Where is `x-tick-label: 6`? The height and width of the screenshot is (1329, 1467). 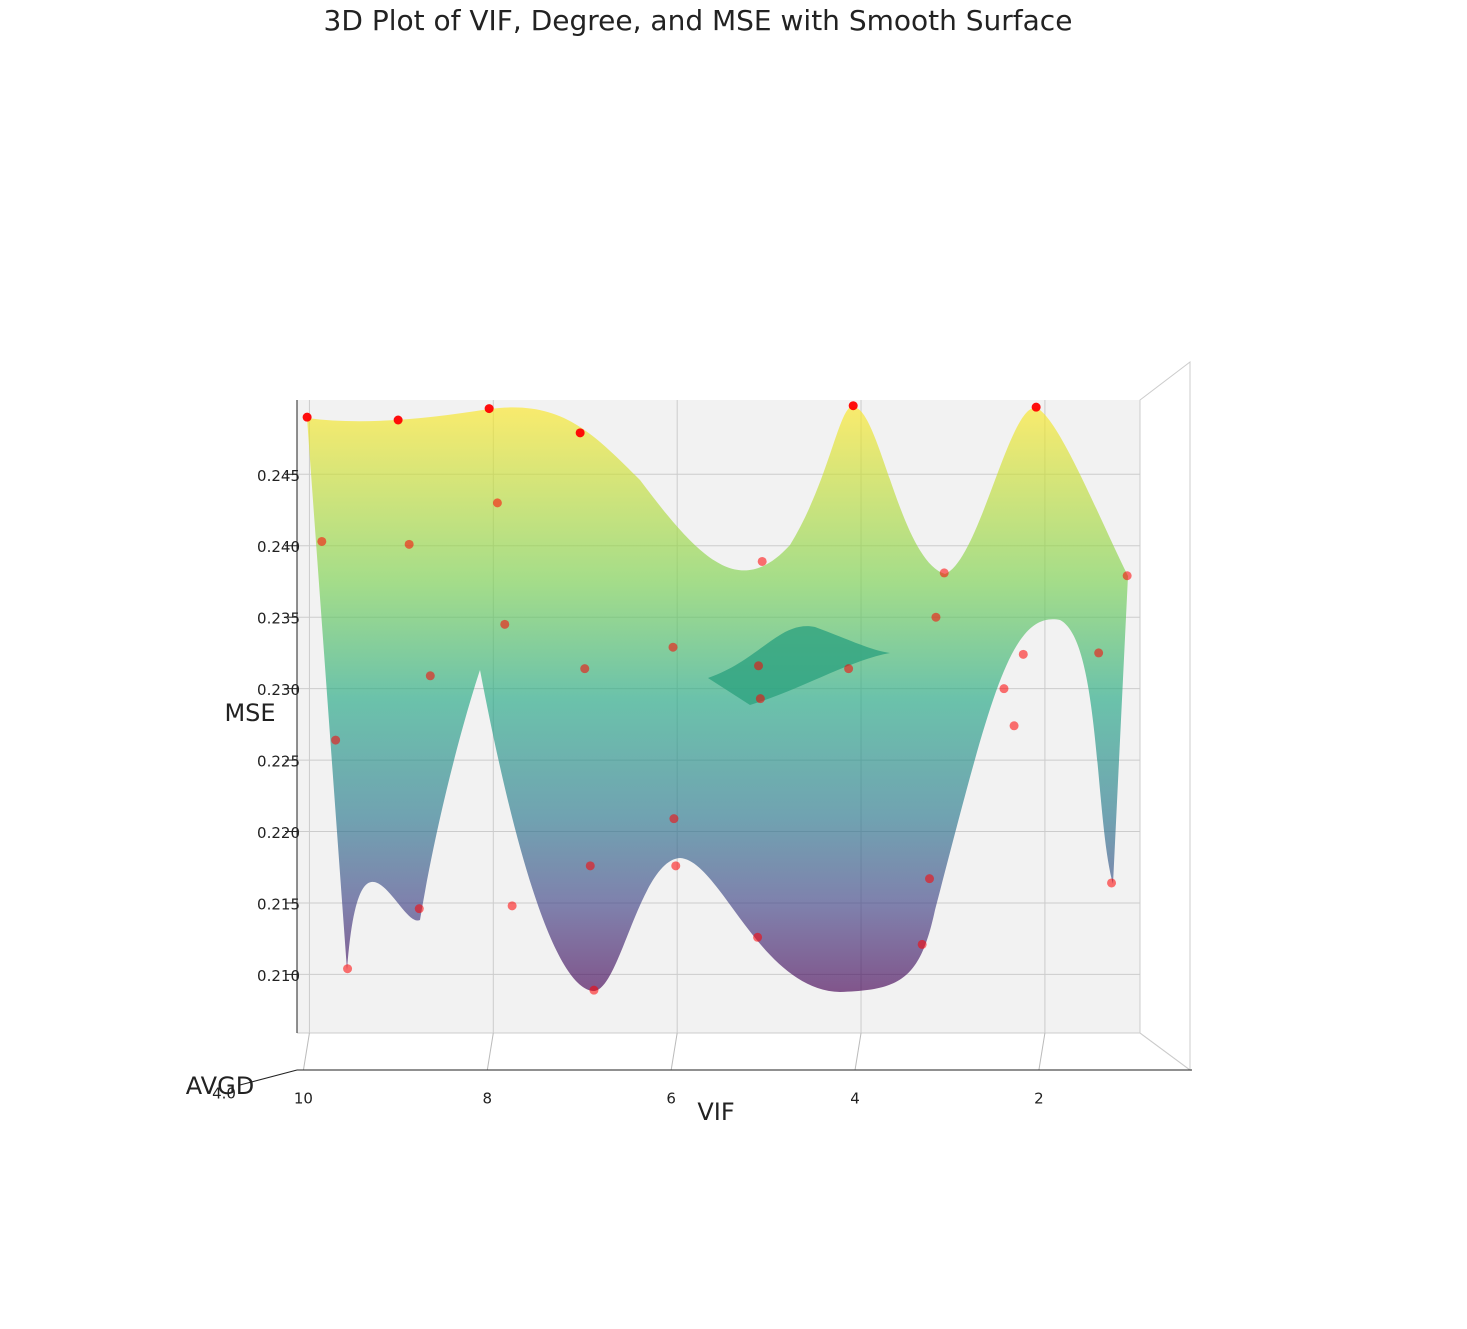 x-tick-label: 6 is located at coordinates (671, 1099).